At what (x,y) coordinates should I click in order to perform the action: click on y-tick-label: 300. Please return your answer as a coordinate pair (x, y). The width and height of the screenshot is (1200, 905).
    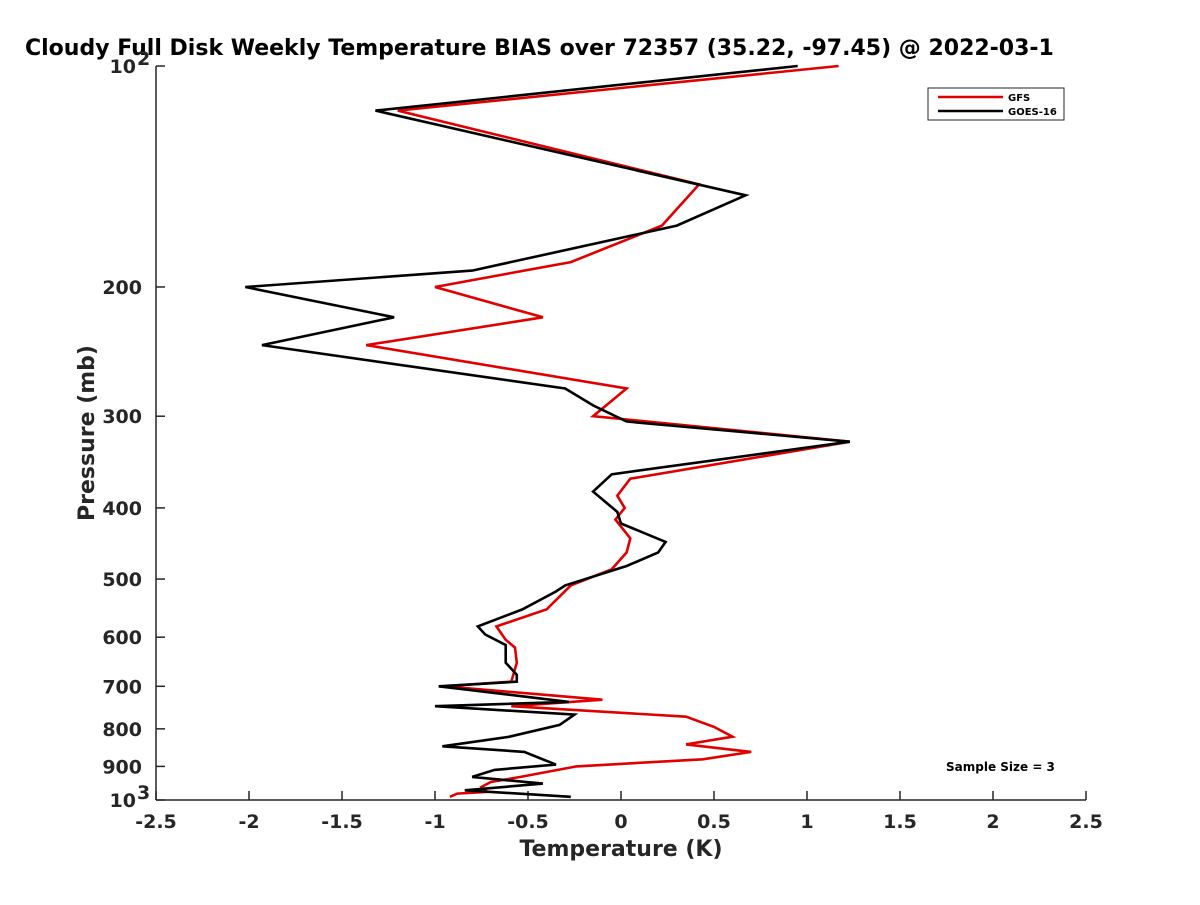
    Looking at the image, I should click on (122, 417).